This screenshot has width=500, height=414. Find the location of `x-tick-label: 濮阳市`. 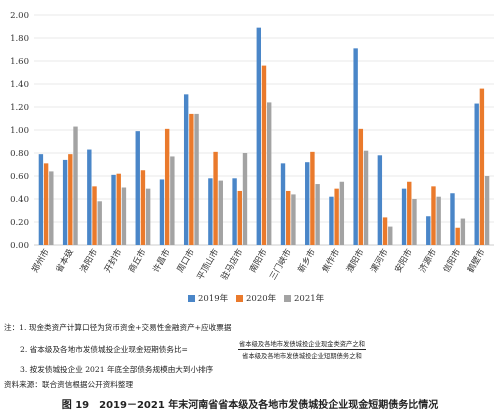

x-tick-label: 濮阳市 is located at coordinates (355, 261).